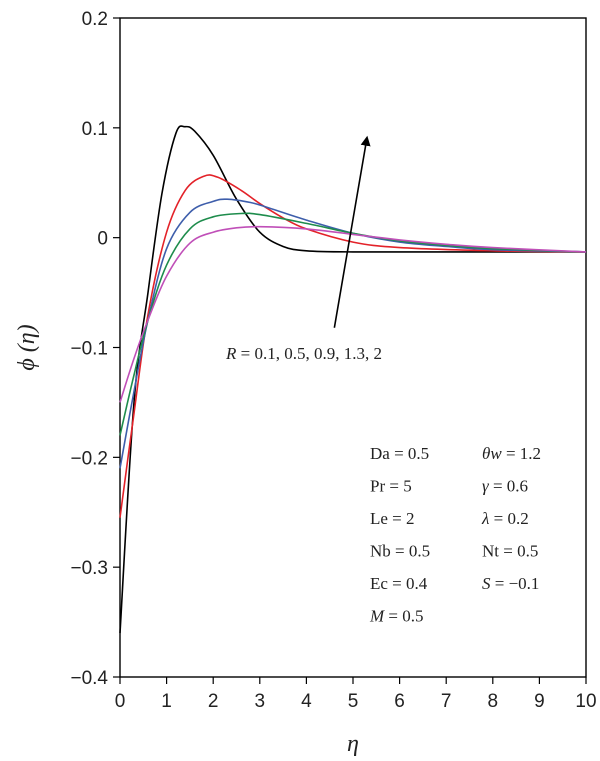  Describe the element at coordinates (102, 239) in the screenshot. I see `y-tick-label: 0` at that location.